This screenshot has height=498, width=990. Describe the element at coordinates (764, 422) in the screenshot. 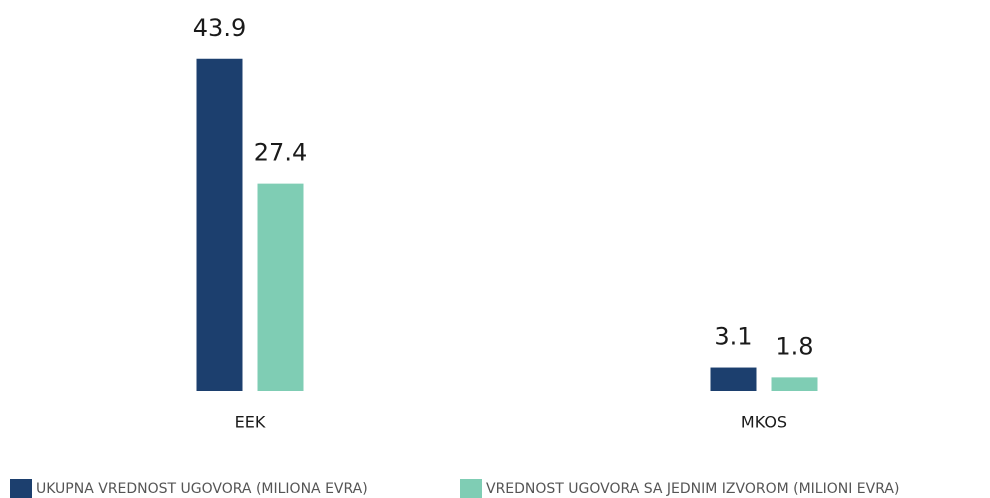

I see `x-tick-label: MKOS` at that location.